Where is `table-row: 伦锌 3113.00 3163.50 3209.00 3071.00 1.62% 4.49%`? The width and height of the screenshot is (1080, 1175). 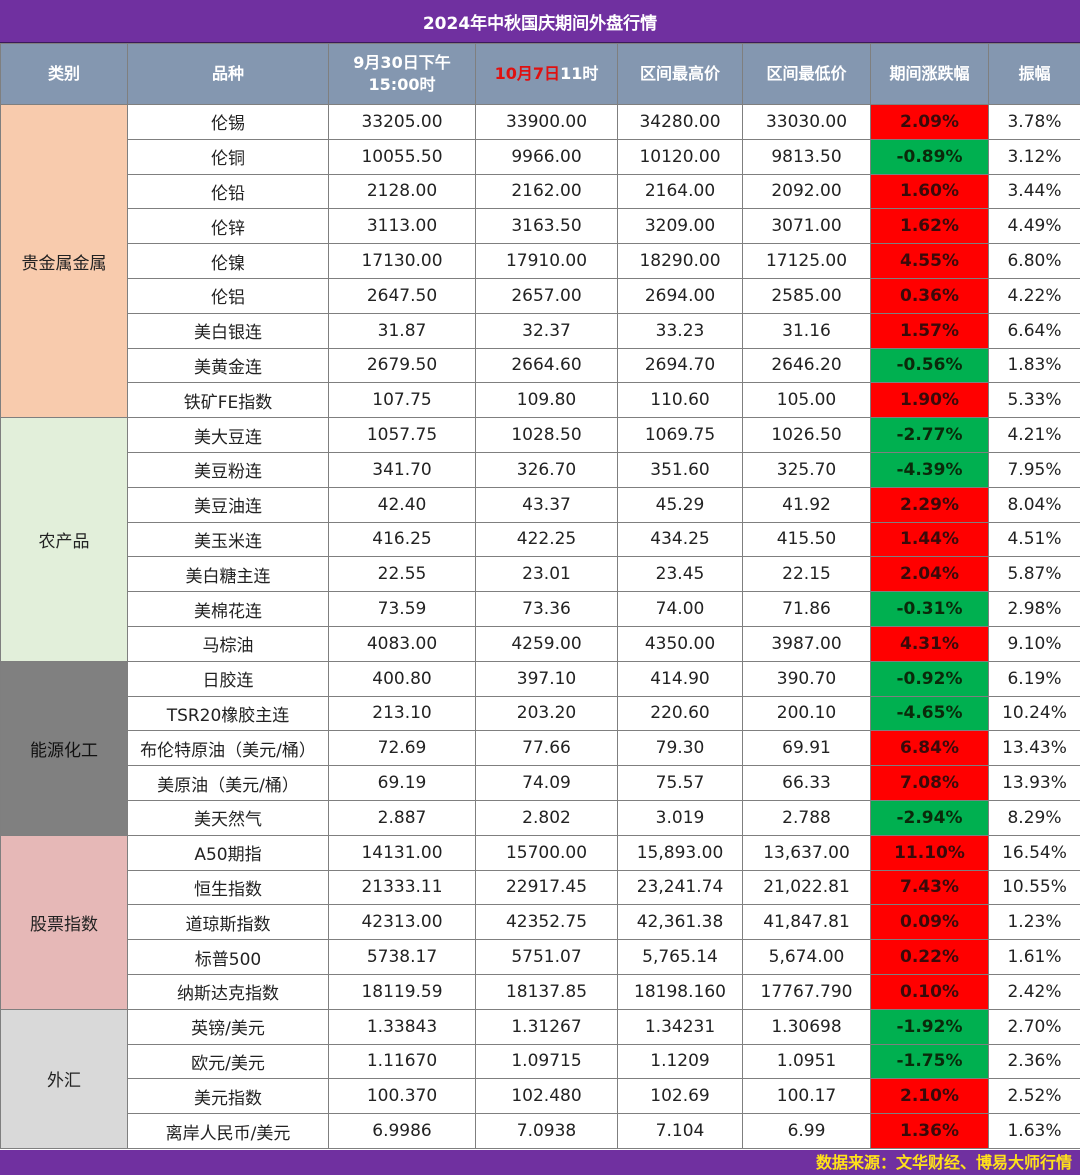 table-row: 伦锌 3113.00 3163.50 3209.00 3071.00 1.62% 4.49% is located at coordinates (540, 226).